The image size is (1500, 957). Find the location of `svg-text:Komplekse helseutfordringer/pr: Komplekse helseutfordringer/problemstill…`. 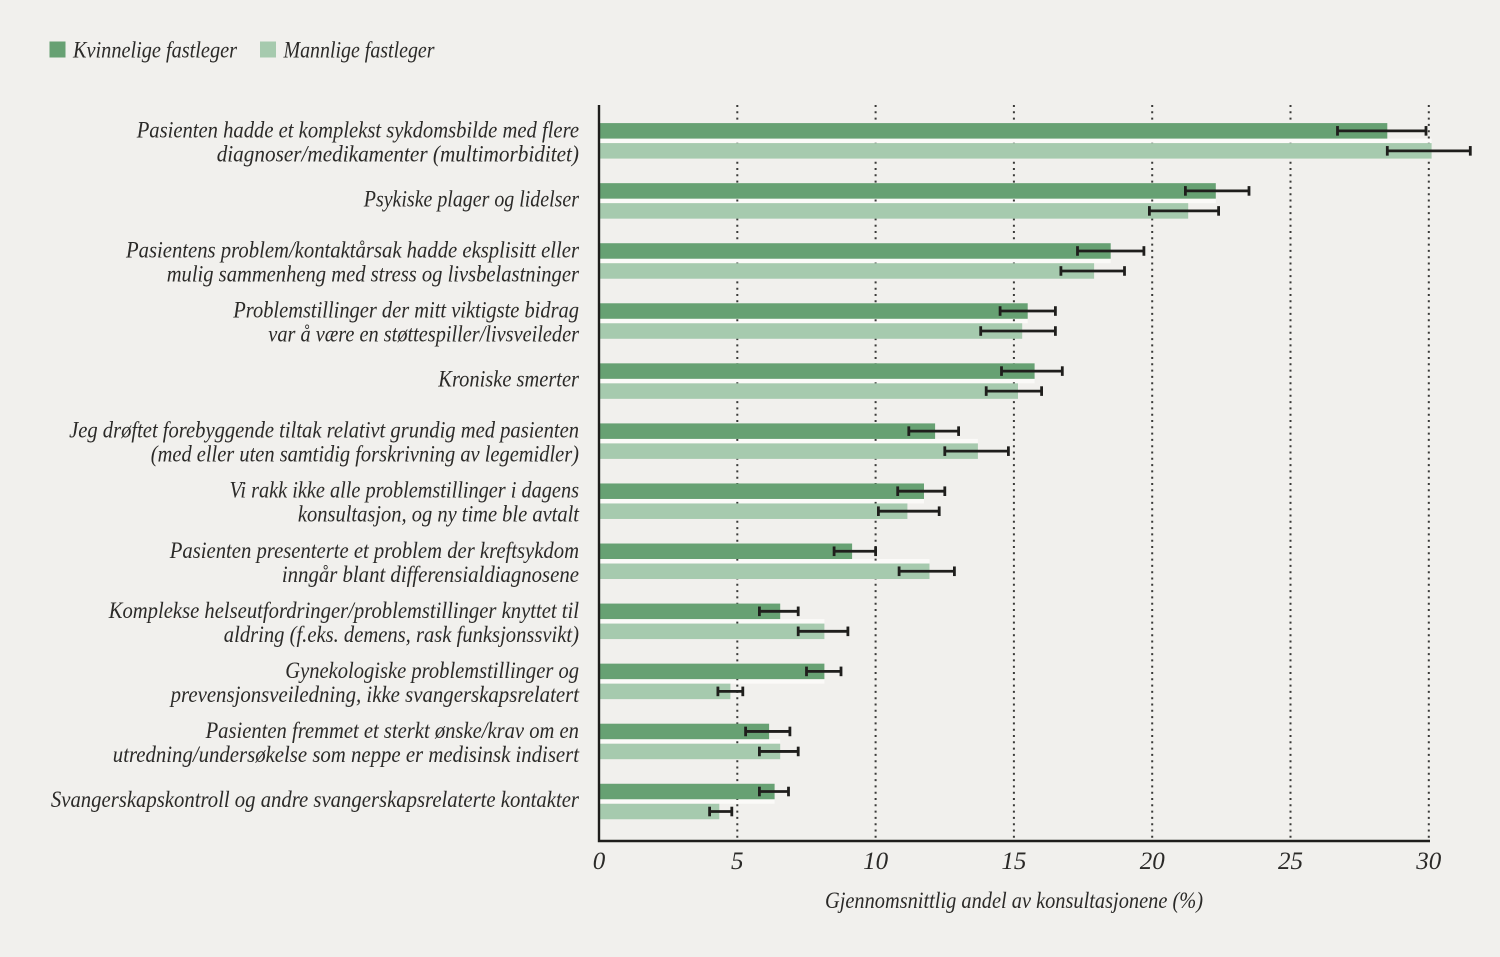

svg-text:Komplekse helseutfordringer/pr: Komplekse helseutfordringer/problemstill… is located at coordinates (343, 610).